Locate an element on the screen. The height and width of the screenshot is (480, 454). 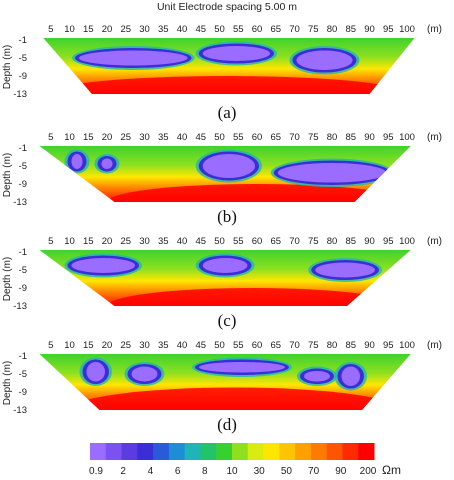
x-tick-label: 100 is located at coordinates (407, 345).